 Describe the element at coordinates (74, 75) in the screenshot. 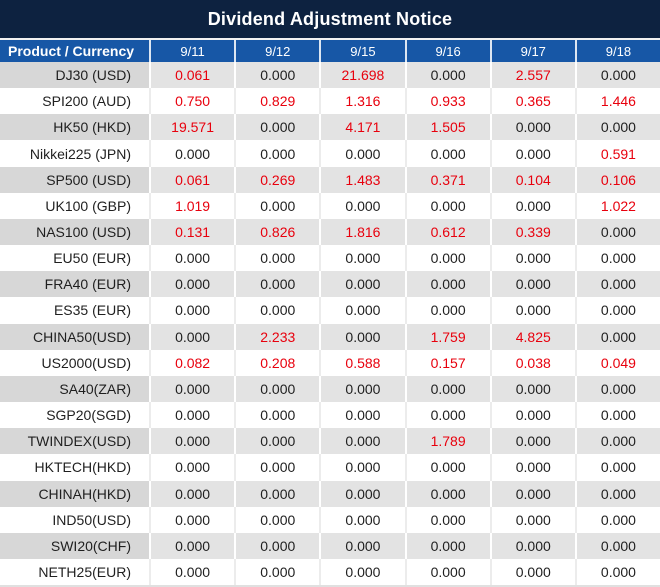

I see `product-cell: DJ30 (USD)` at that location.